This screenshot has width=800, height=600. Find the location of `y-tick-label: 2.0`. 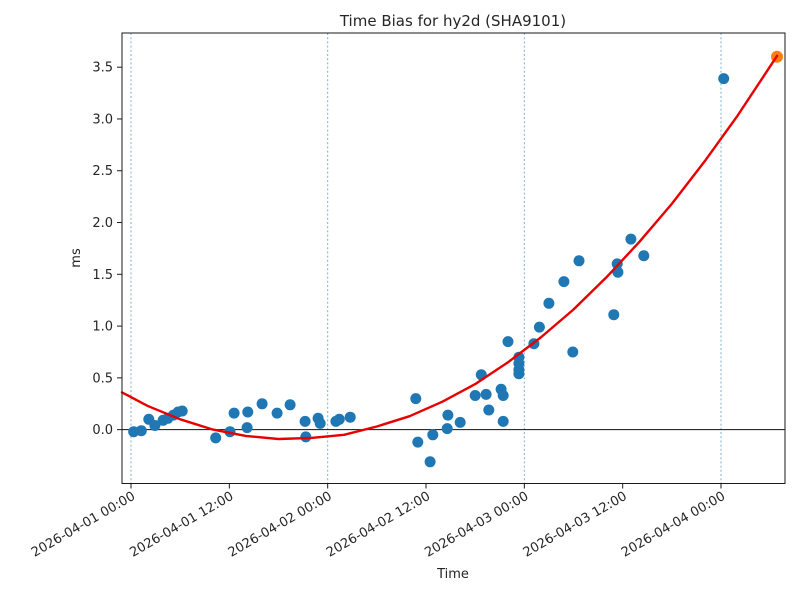

y-tick-label: 2.0 is located at coordinates (102, 223).